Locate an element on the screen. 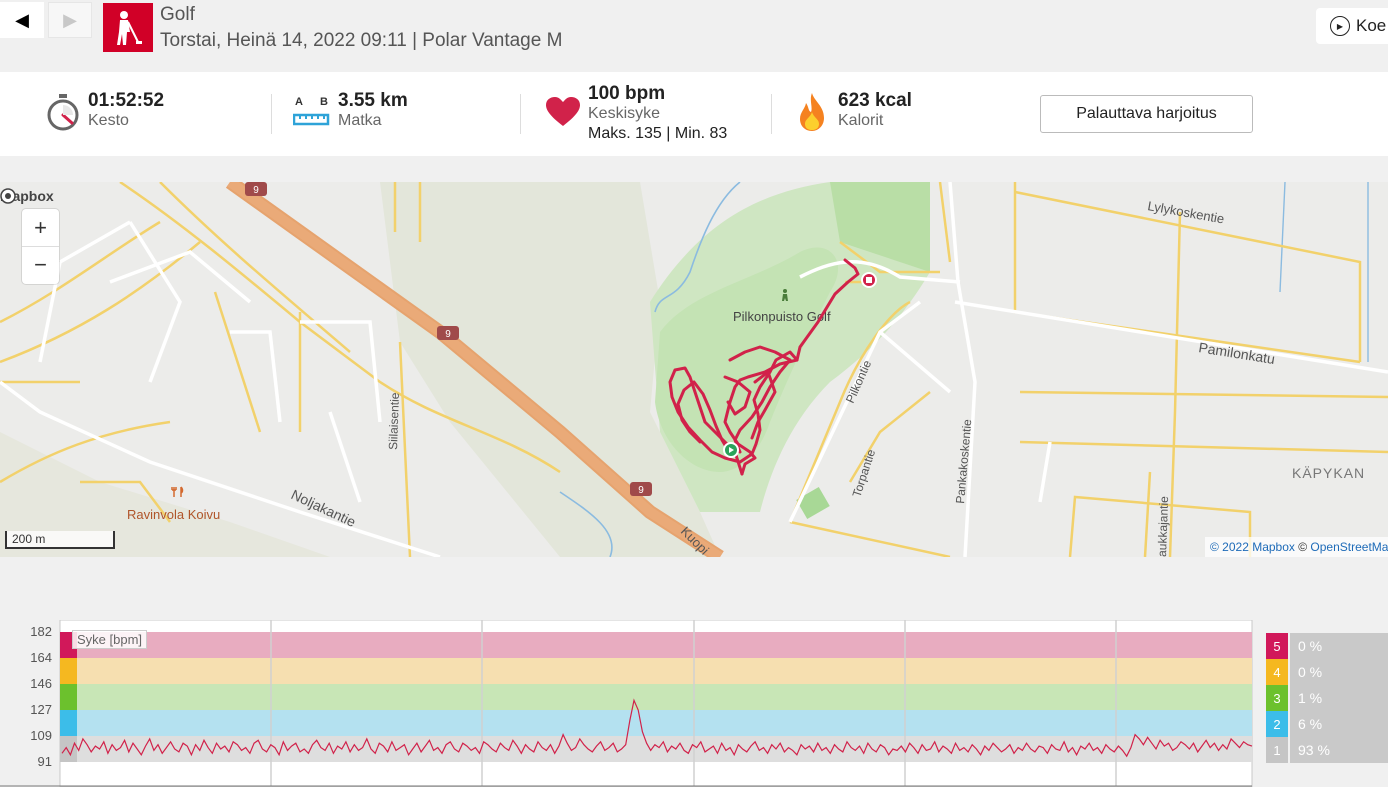 This screenshot has height=787, width=1388. duration-stat: 01:52:52 Kesto is located at coordinates (126, 110).